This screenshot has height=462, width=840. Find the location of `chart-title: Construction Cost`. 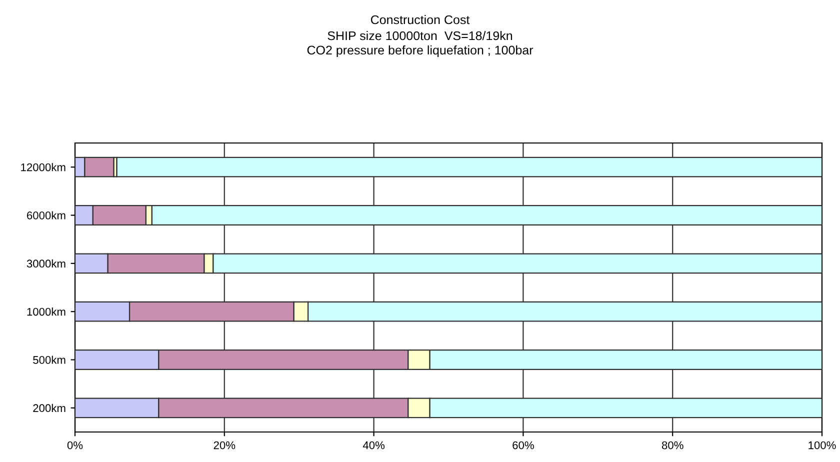

chart-title: Construction Cost is located at coordinates (420, 19).